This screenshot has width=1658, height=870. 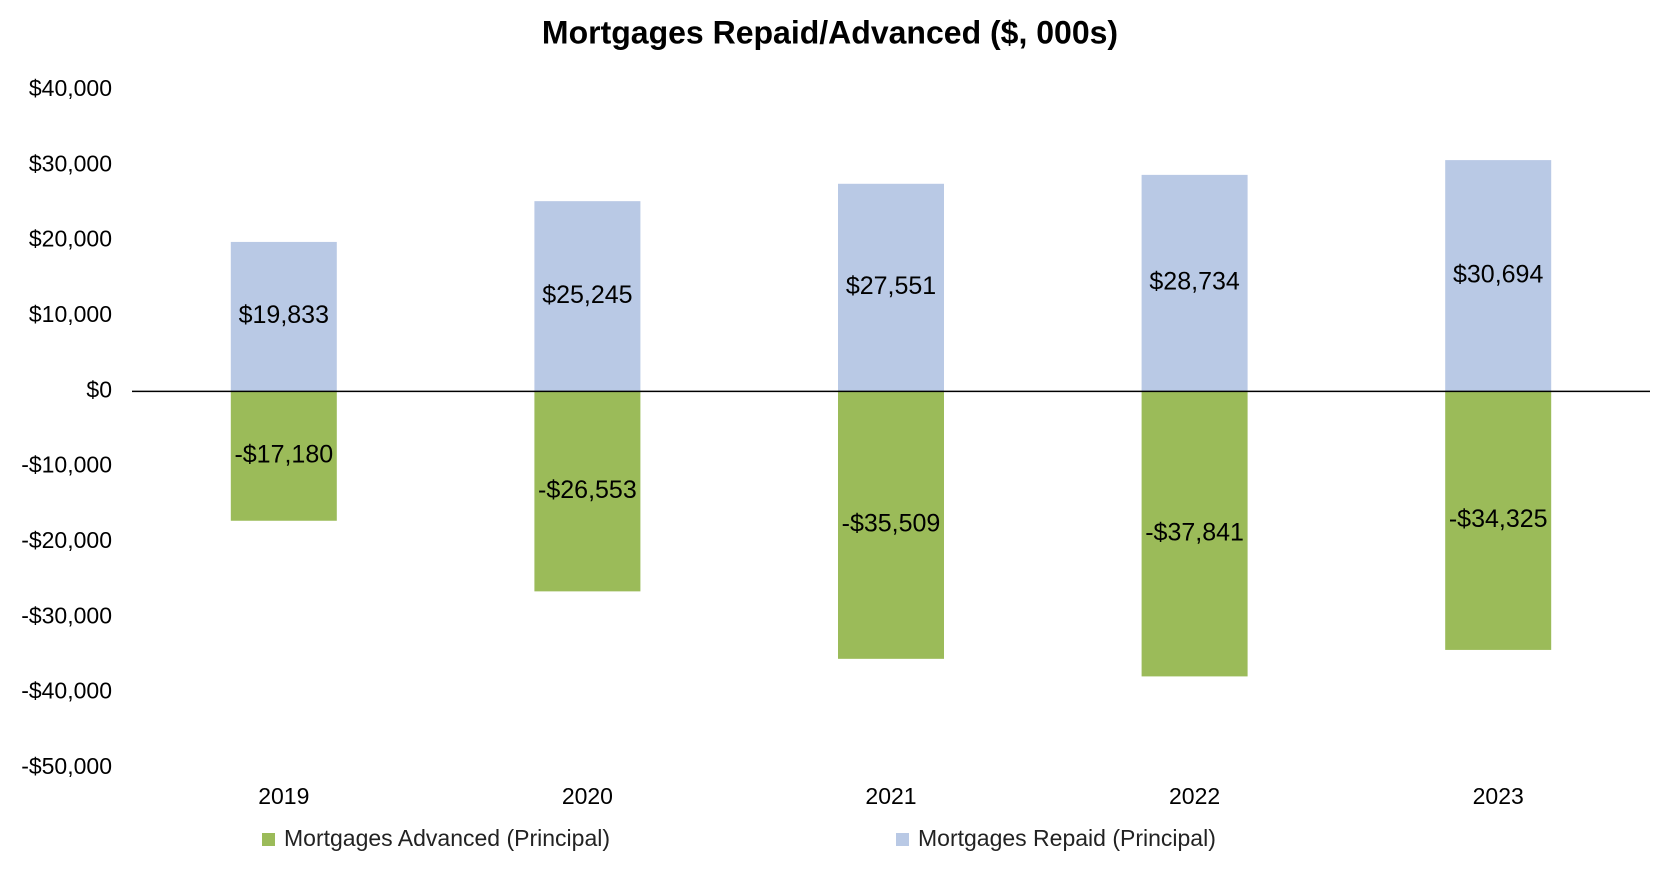 I want to click on data-label: -$34,325, so click(x=1498, y=519).